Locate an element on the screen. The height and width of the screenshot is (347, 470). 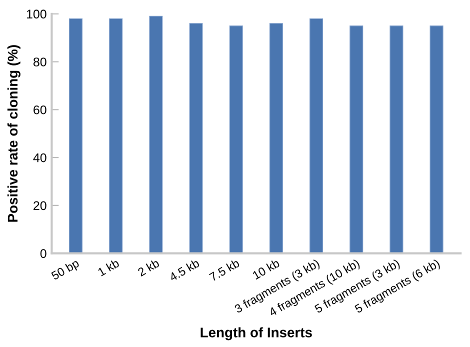
x-tick-label: 1 kb is located at coordinates (108, 267).